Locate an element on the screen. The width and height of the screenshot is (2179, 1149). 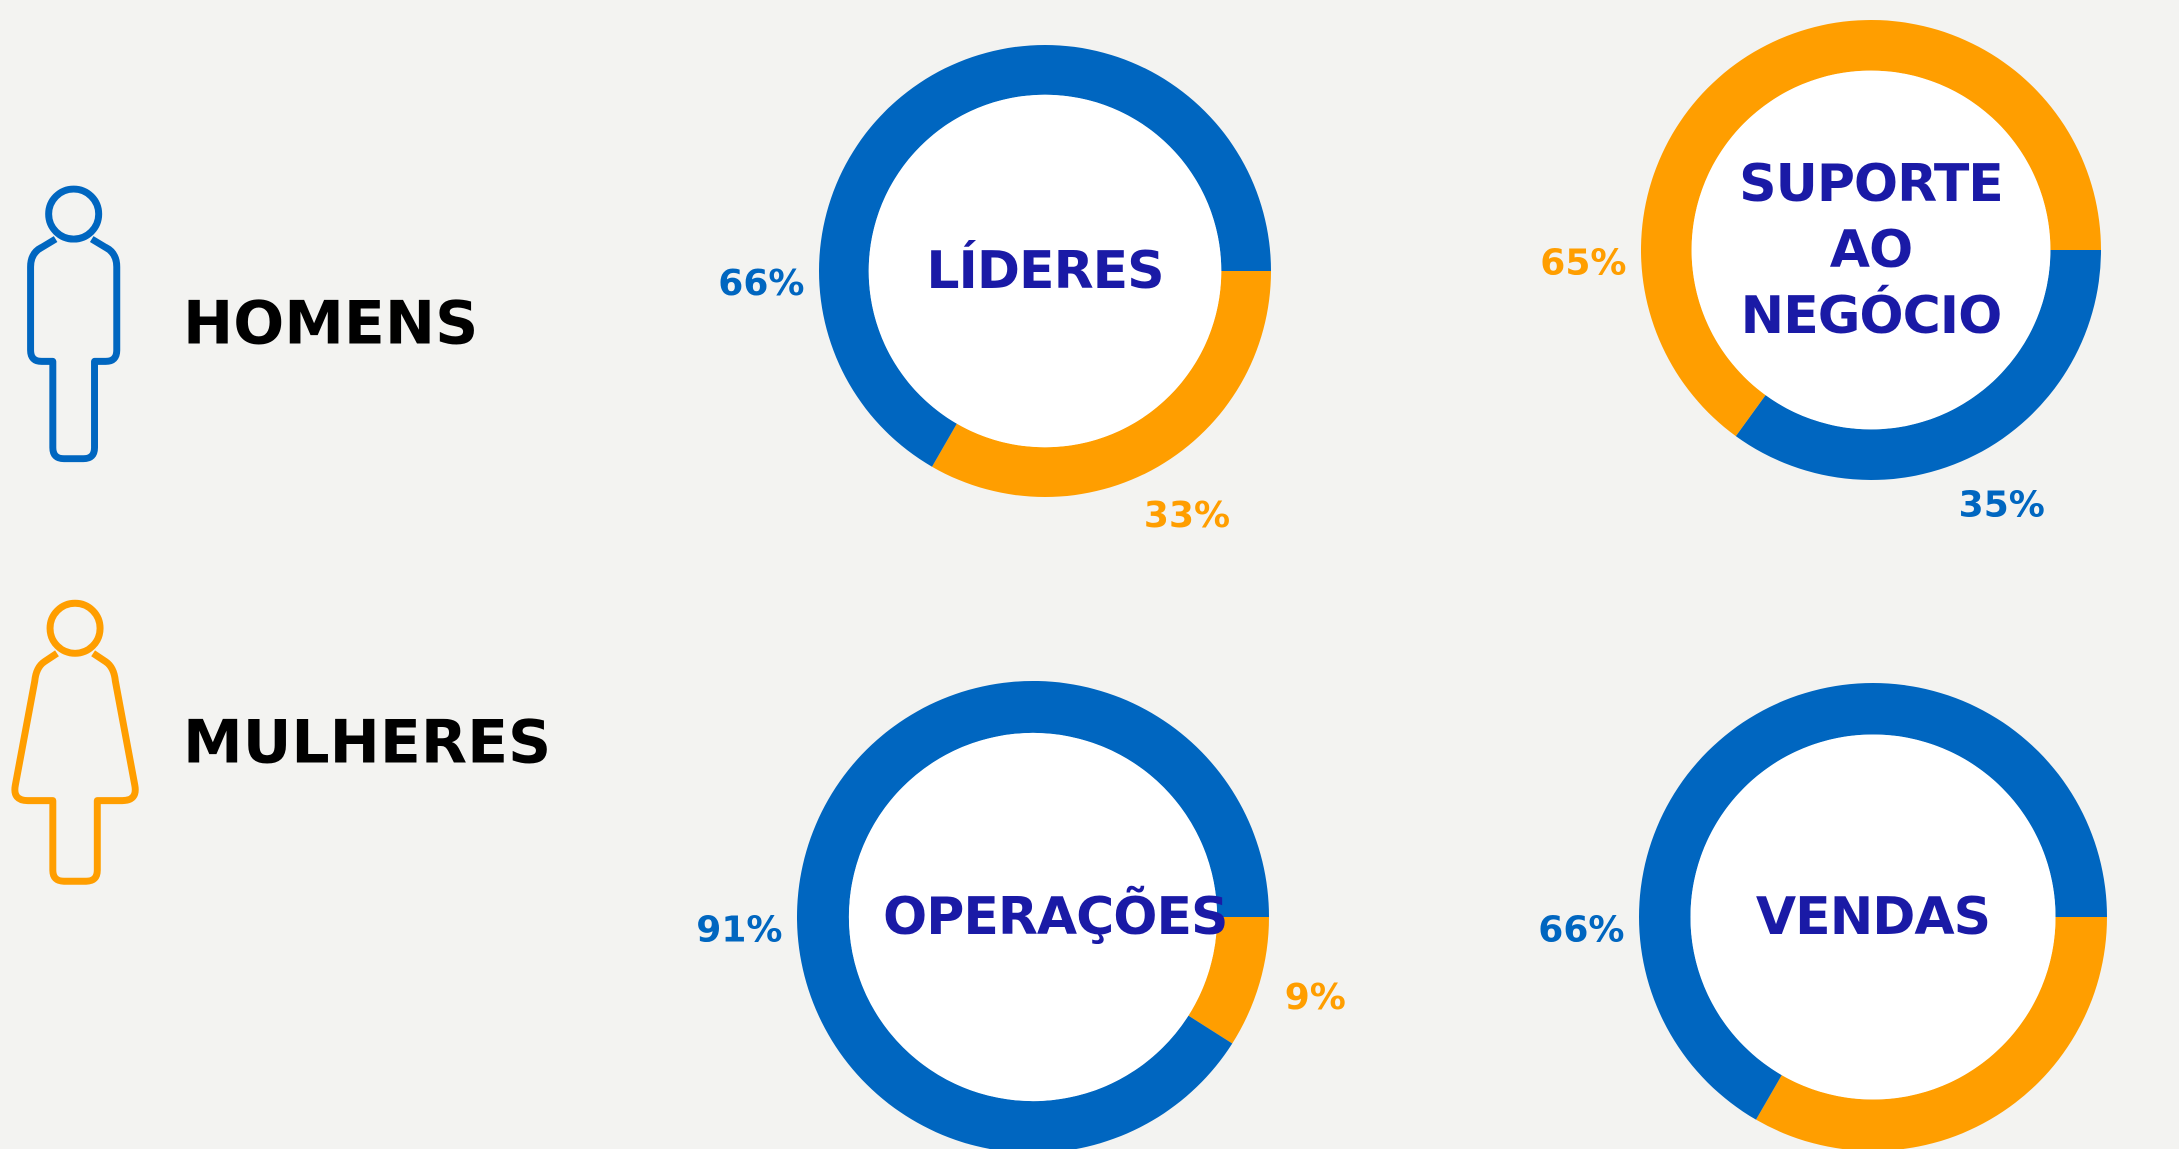
donut-title: VENDAS is located at coordinates (1873, 917).